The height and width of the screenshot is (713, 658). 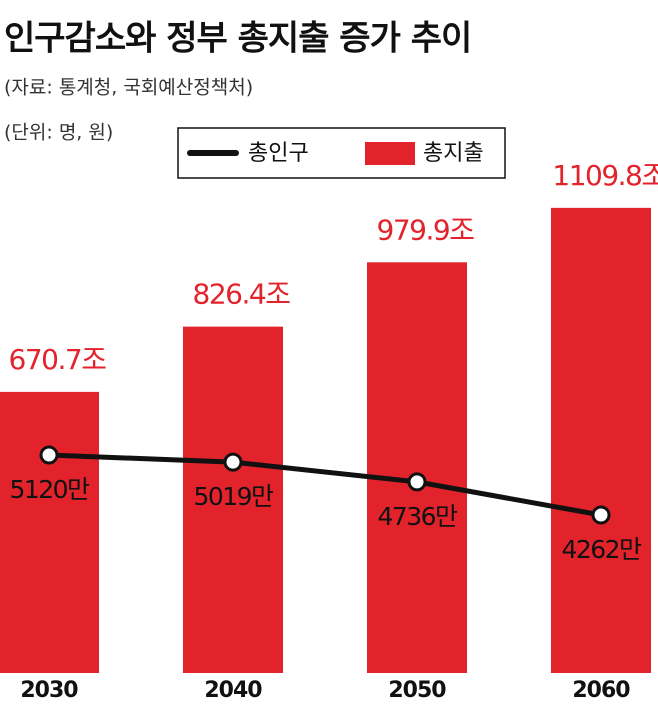 What do you see at coordinates (390, 153) in the screenshot?
I see `legend-swatch` at bounding box center [390, 153].